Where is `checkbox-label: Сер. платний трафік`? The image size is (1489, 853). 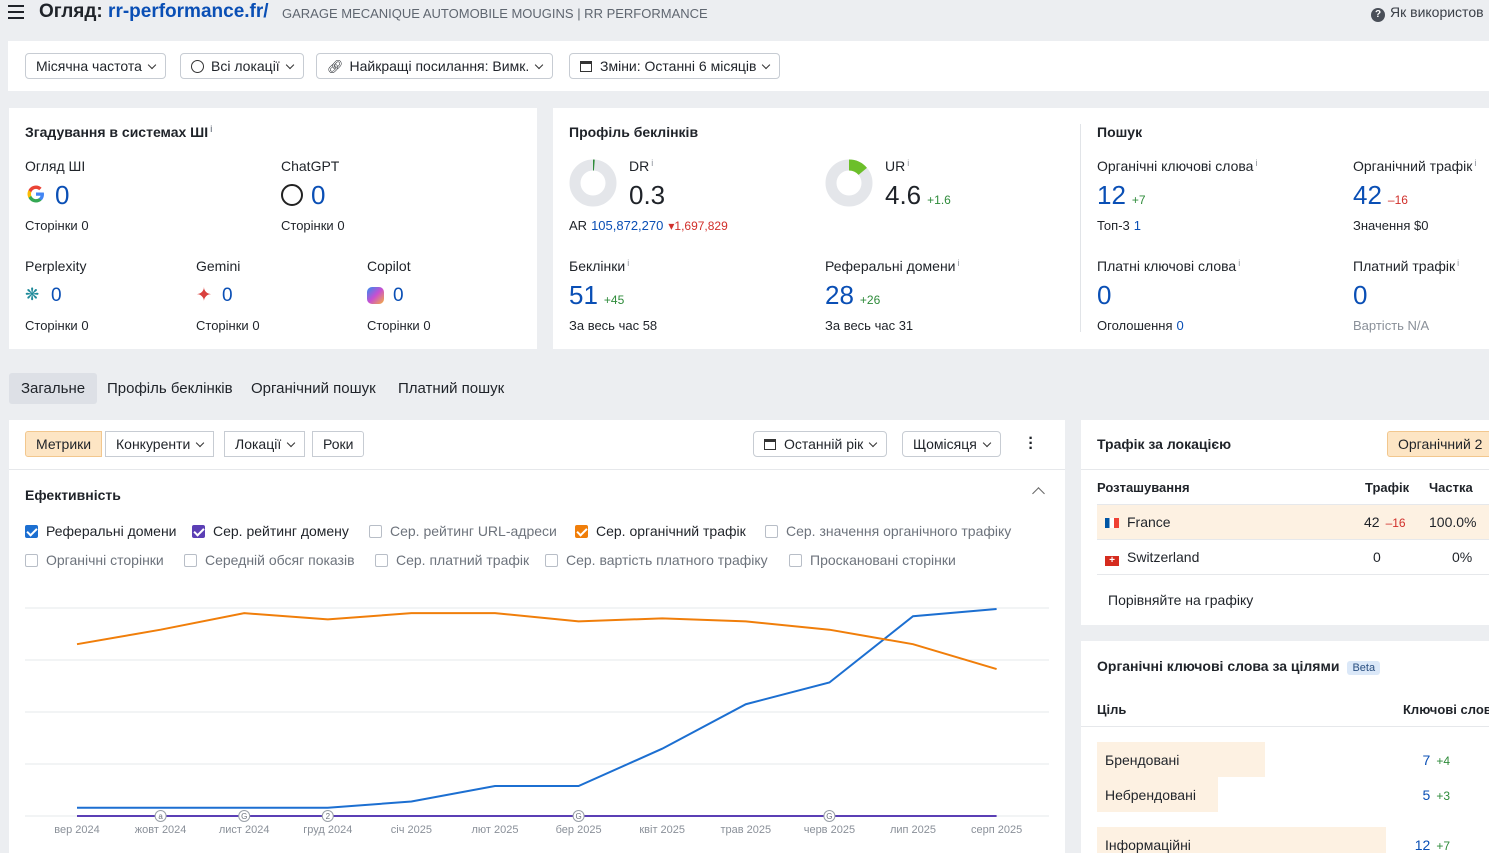 checkbox-label: Сер. платний трафік is located at coordinates (463, 560).